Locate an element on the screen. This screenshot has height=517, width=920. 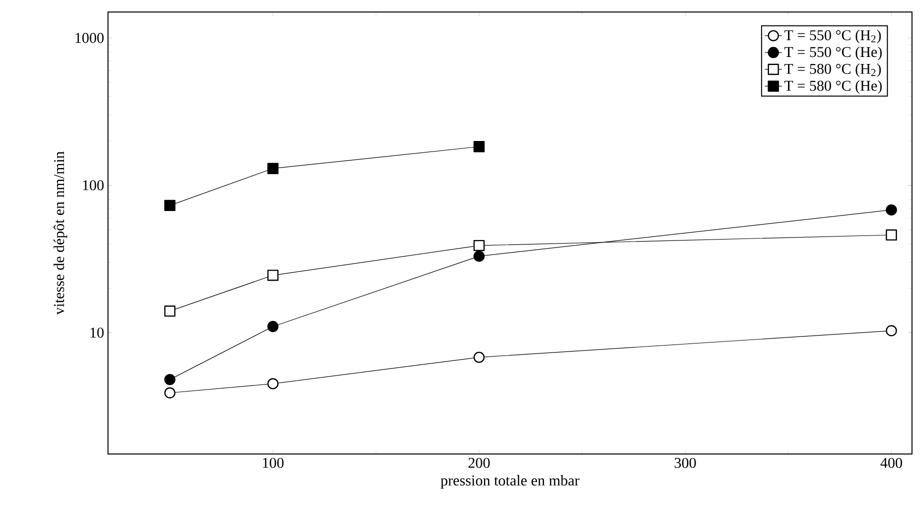
legend-label: T = 580 °C (H$_{2}$) is located at coordinates (832, 70).